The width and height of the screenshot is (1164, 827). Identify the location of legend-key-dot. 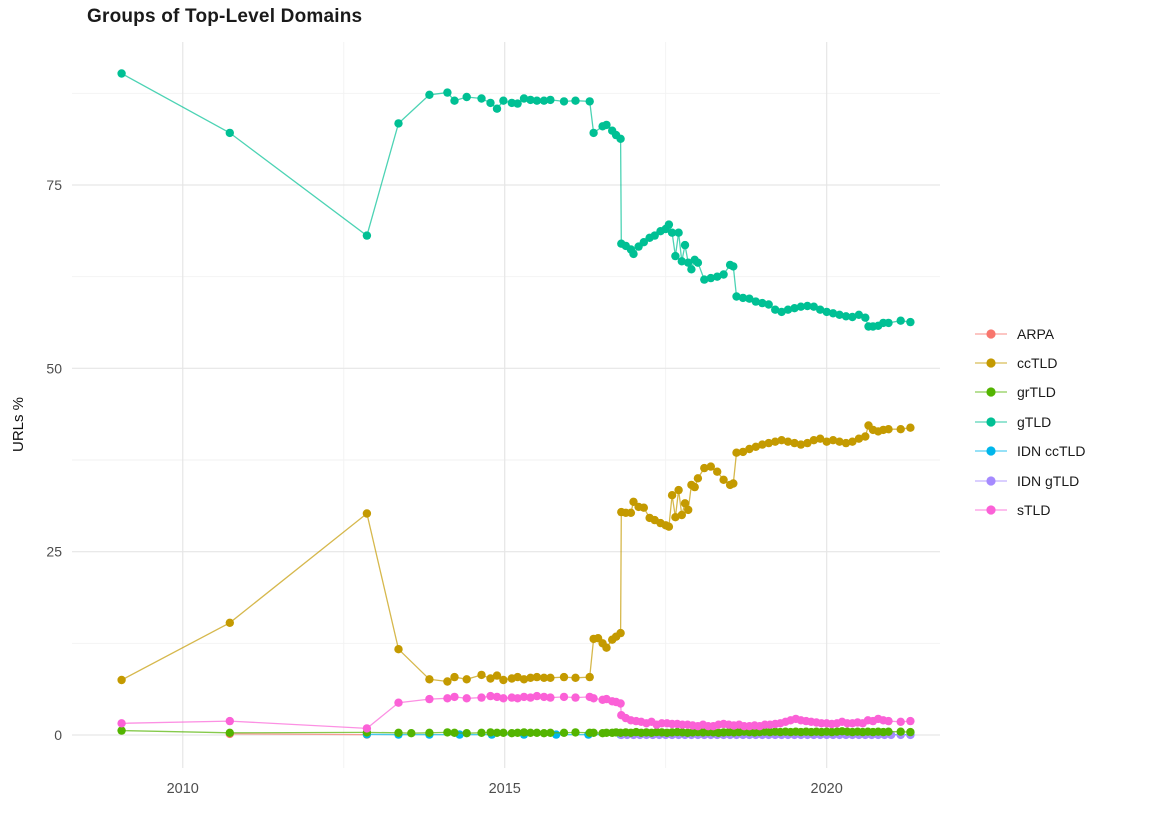
(991, 363).